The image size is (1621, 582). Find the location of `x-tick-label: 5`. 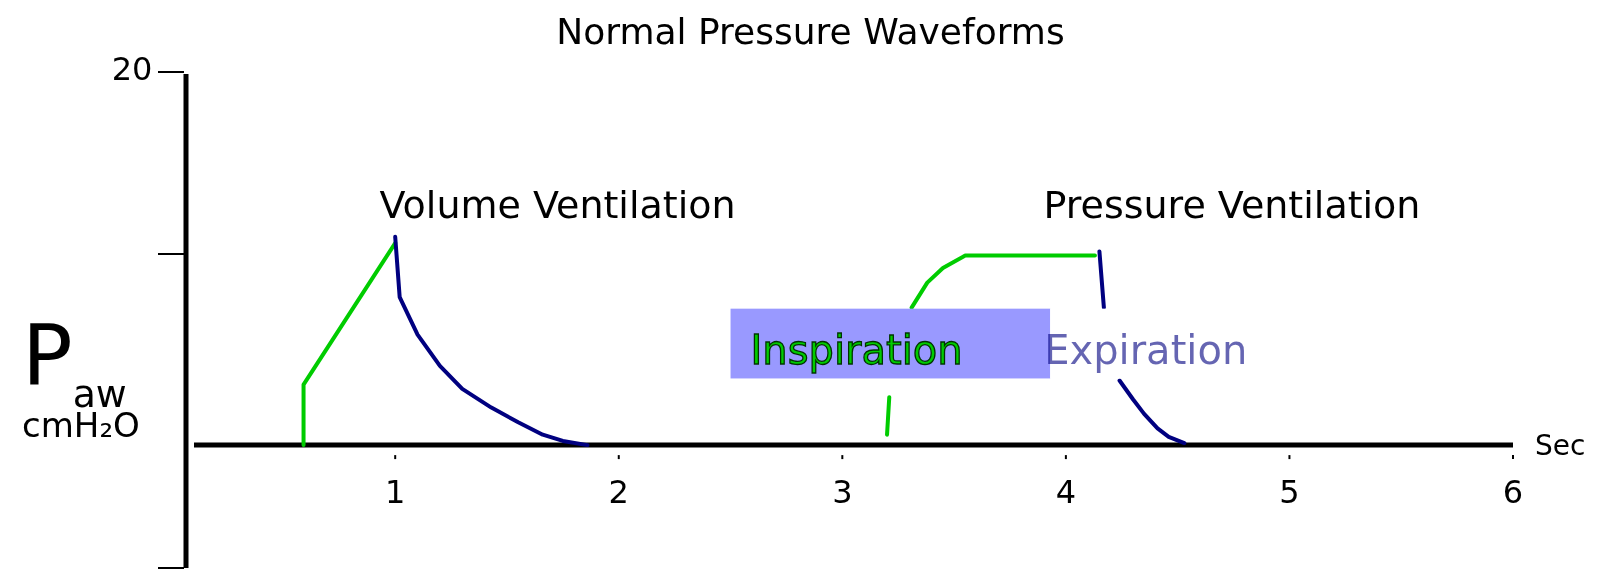

x-tick-label: 5 is located at coordinates (1289, 492).